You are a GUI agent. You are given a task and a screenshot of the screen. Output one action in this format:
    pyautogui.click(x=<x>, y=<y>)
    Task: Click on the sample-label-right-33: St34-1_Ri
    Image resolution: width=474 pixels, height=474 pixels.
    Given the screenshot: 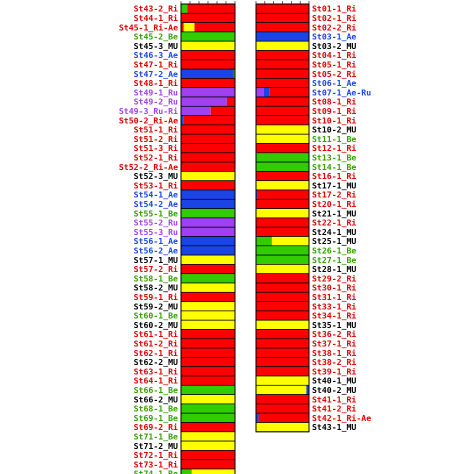 What is the action you would take?
    pyautogui.click(x=334, y=316)
    